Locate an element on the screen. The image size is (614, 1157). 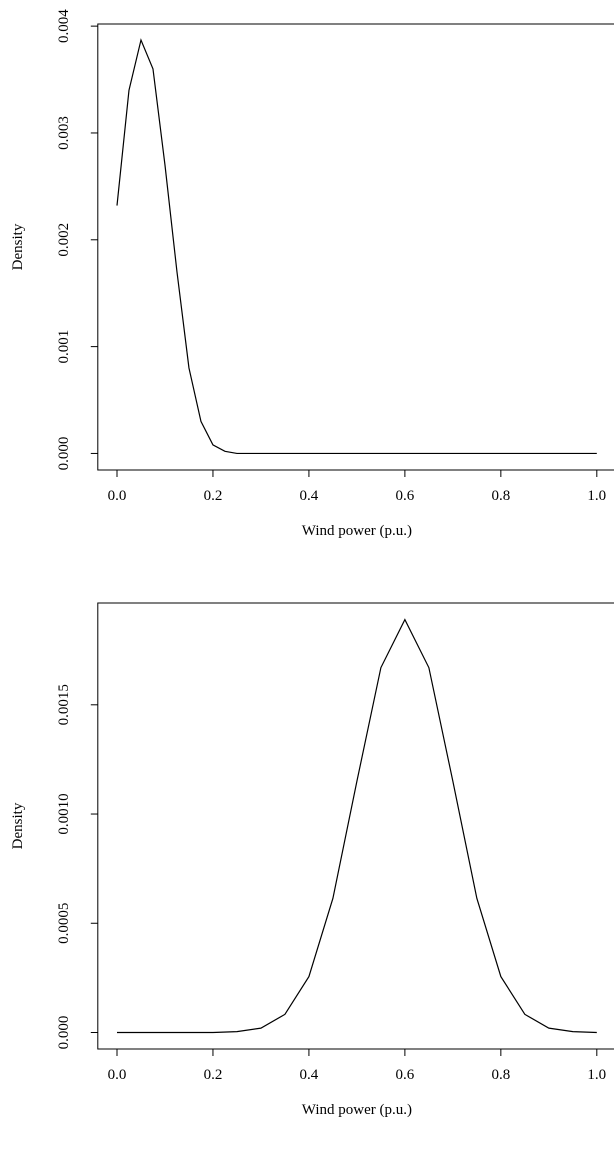
y-tick-label: 0.002 is located at coordinates (64, 240).